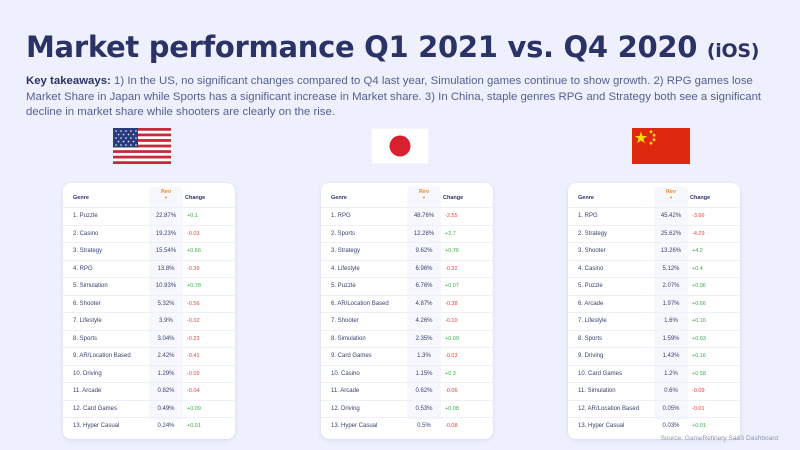 The image size is (800, 450). What do you see at coordinates (661, 146) in the screenshot?
I see `china-flag-icon` at bounding box center [661, 146].